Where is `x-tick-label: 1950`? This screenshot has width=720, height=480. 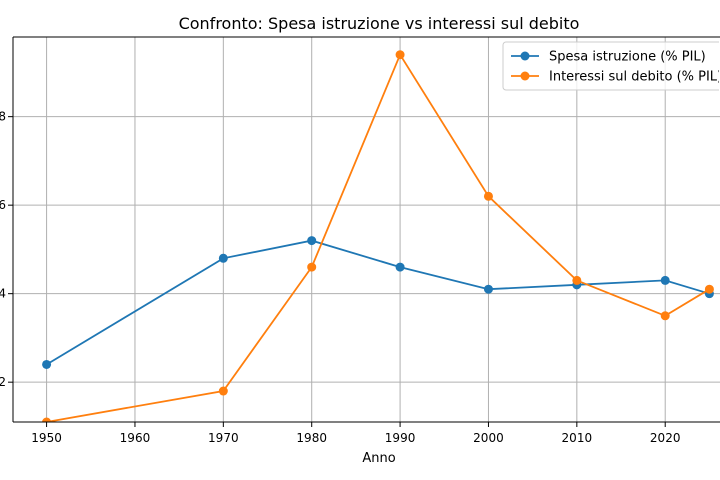 x-tick-label: 1950 is located at coordinates (46, 438).